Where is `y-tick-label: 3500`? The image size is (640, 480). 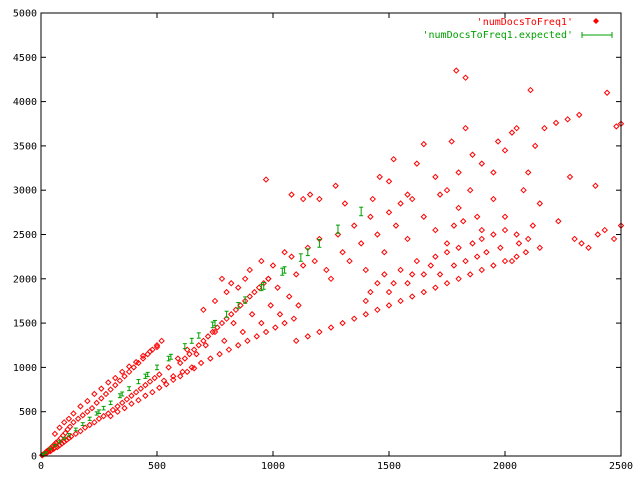
y-tick-label: 3500 is located at coordinates (25, 146).